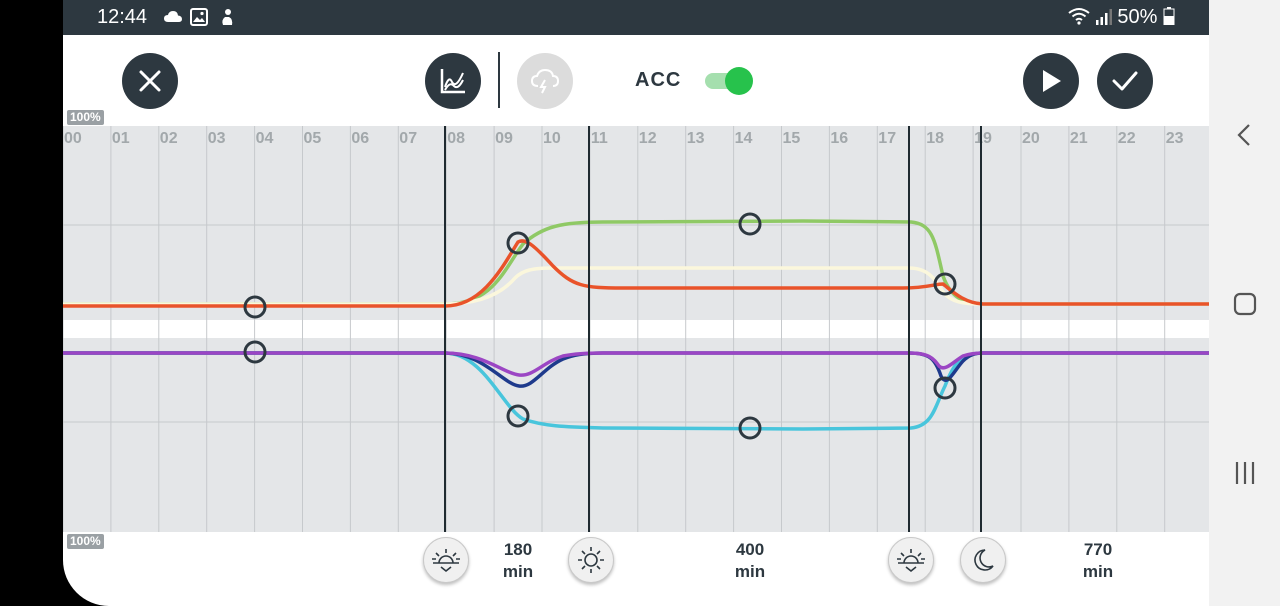 The width and height of the screenshot is (1280, 606). Describe the element at coordinates (750, 224) in the screenshot. I see `handle-day-upper` at that location.